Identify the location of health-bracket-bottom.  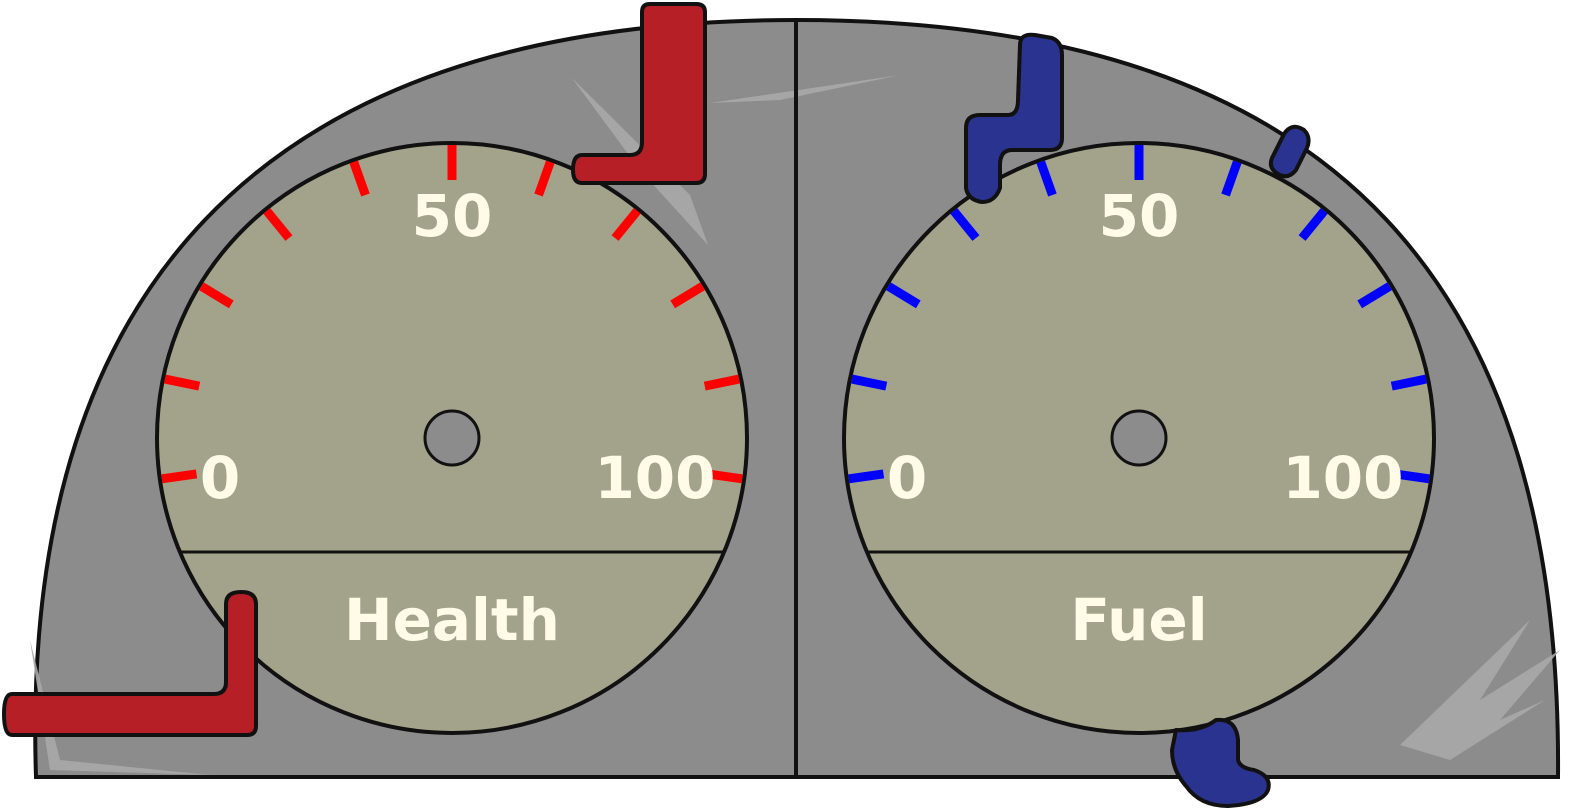
(130, 663).